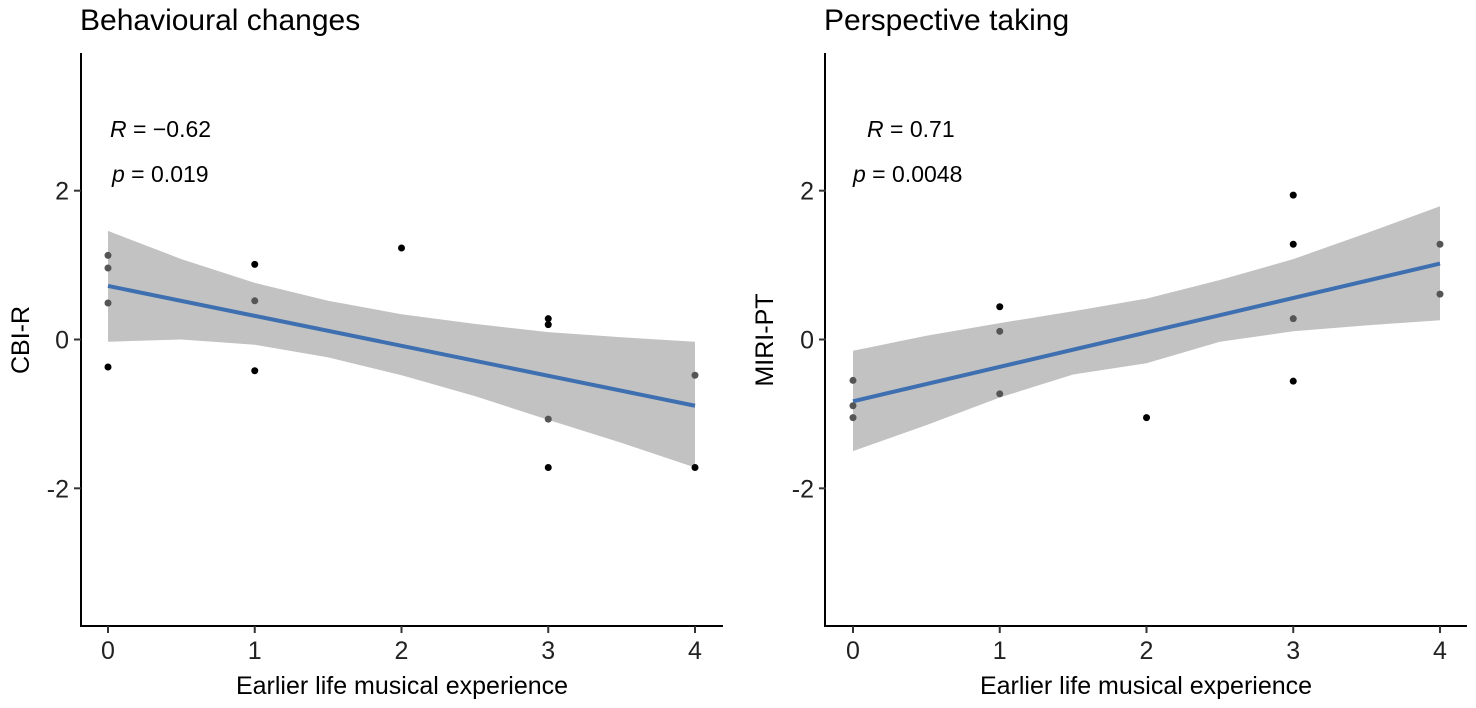 Image resolution: width=1476 pixels, height=708 pixels. I want to click on r-value: 0.71, so click(932, 129).